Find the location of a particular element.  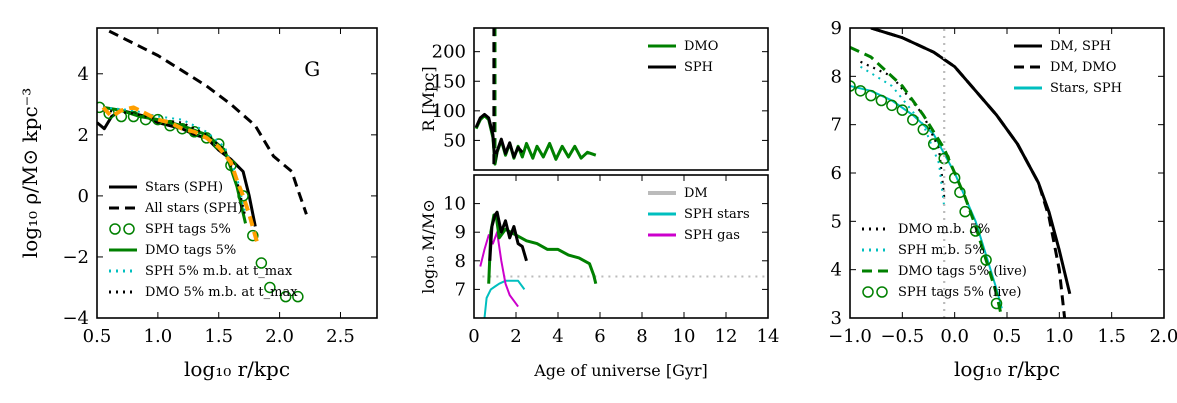

y-tick-label: 8 is located at coordinates (836, 76).